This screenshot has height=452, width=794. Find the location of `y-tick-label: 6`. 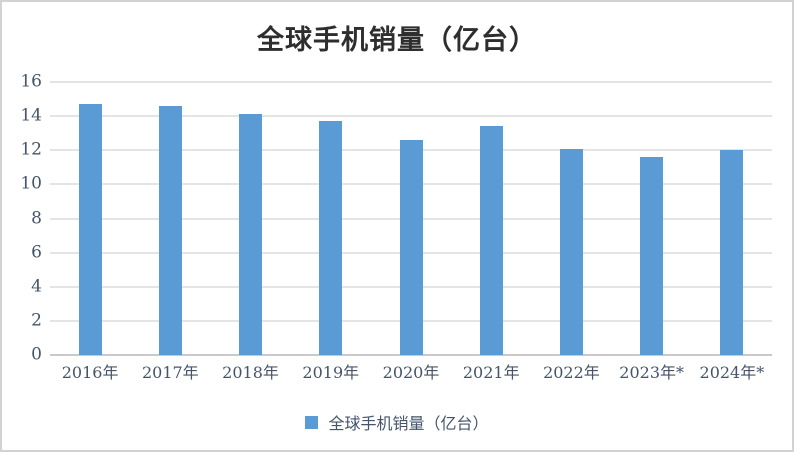

y-tick-label: 6 is located at coordinates (36, 252).